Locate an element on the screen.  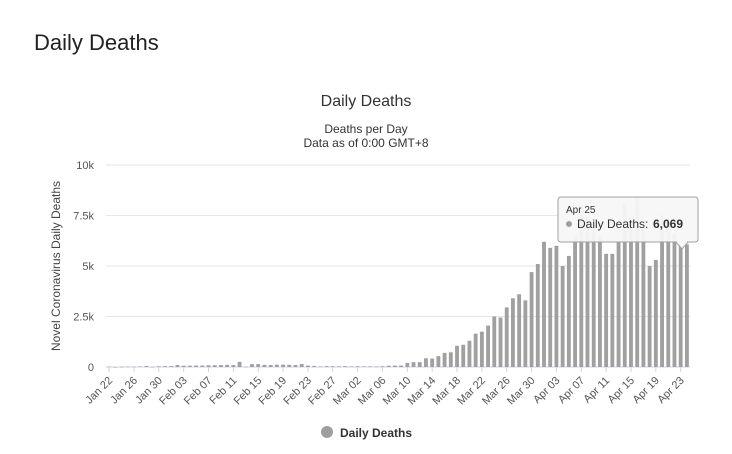
tooltip-marker is located at coordinates (569, 224).